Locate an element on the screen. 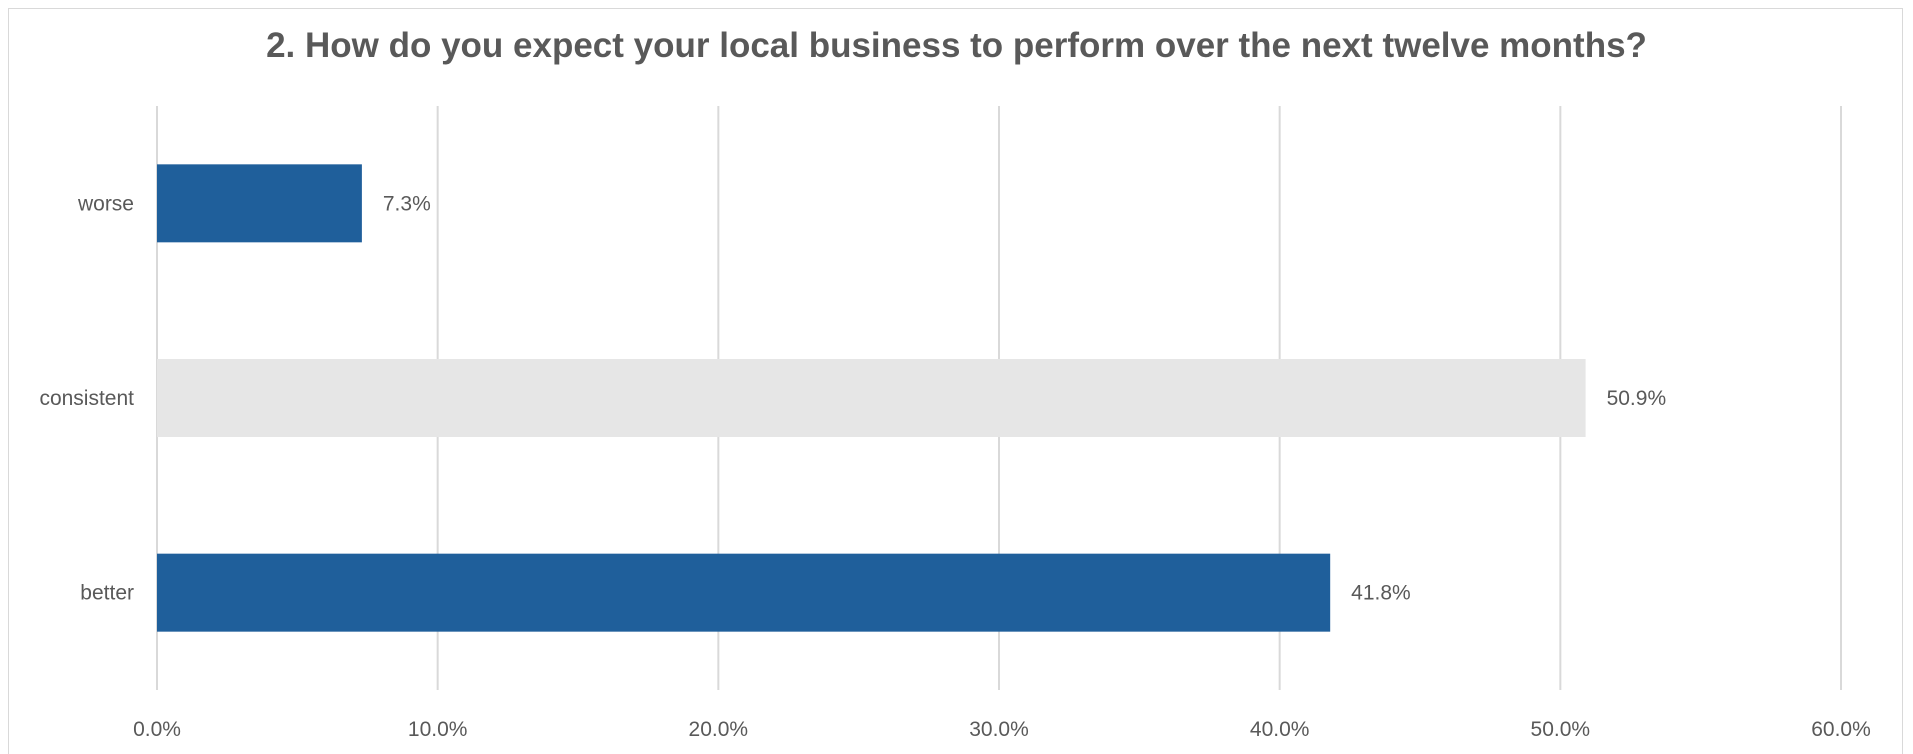 This screenshot has width=1913, height=754. x-tick-label: 60.0% is located at coordinates (1841, 729).